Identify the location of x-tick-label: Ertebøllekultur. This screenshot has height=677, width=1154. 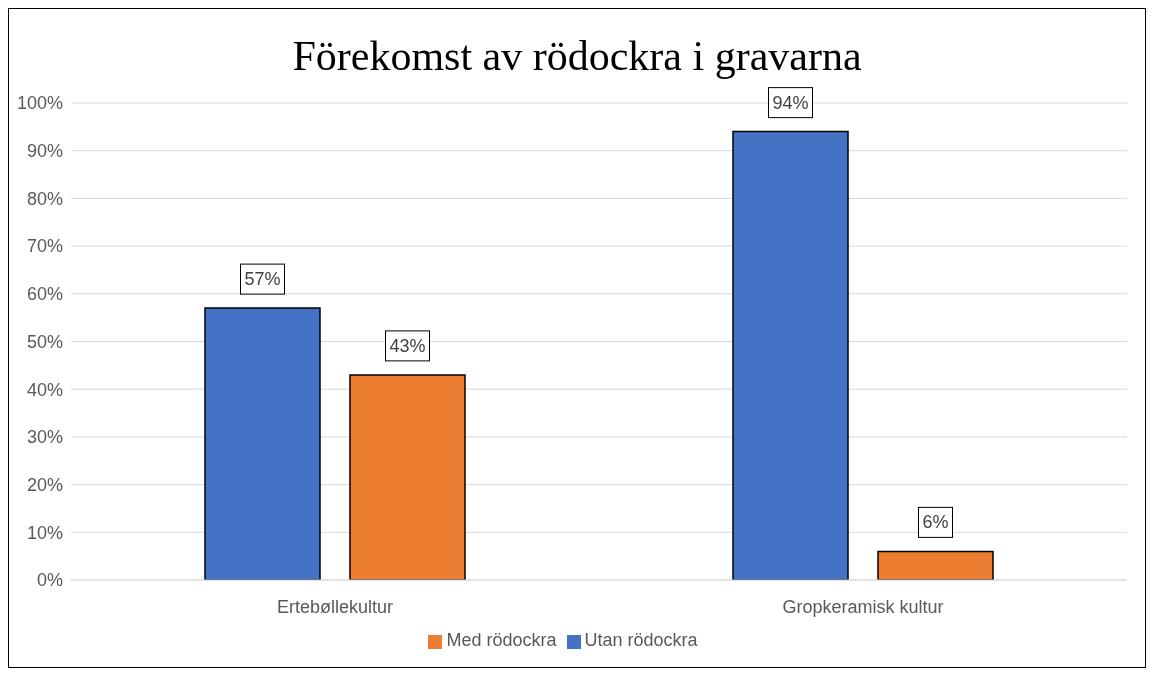
(335, 606).